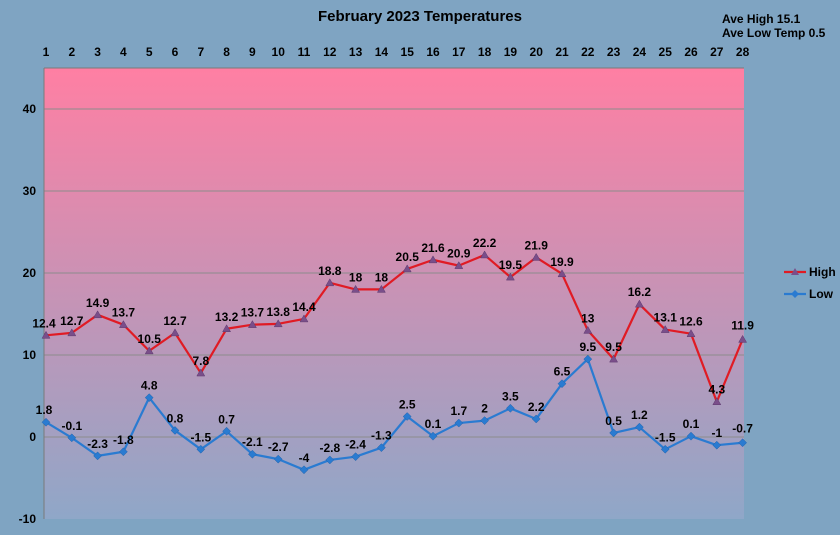 This screenshot has width=840, height=535. What do you see at coordinates (536, 407) in the screenshot?
I see `low-data-label: 2.2` at bounding box center [536, 407].